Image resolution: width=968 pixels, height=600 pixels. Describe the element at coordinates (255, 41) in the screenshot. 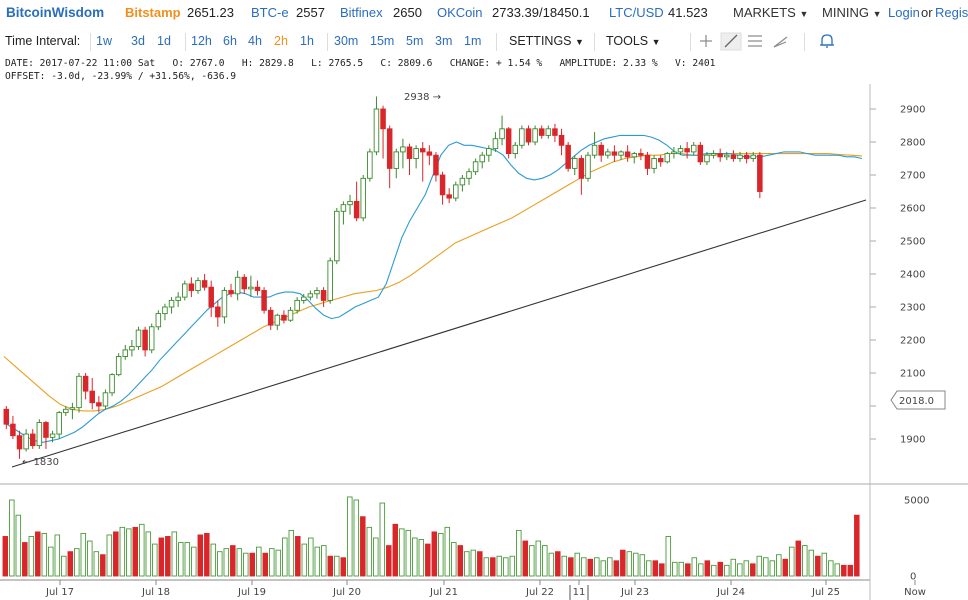

I see `interval-4h: 4h` at that location.